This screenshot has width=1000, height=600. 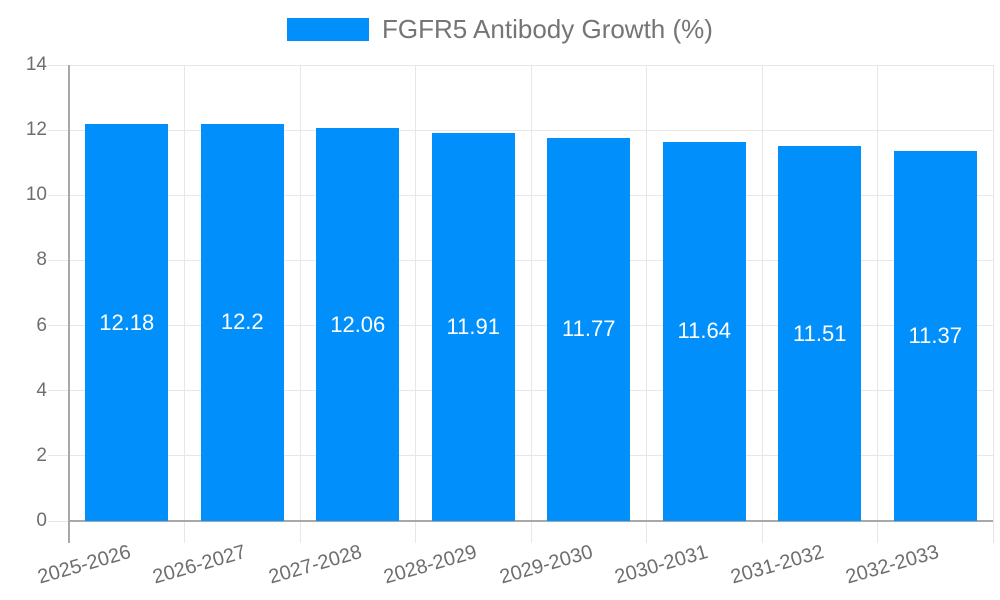 I want to click on bar-value-label: 11.91, so click(x=473, y=327).